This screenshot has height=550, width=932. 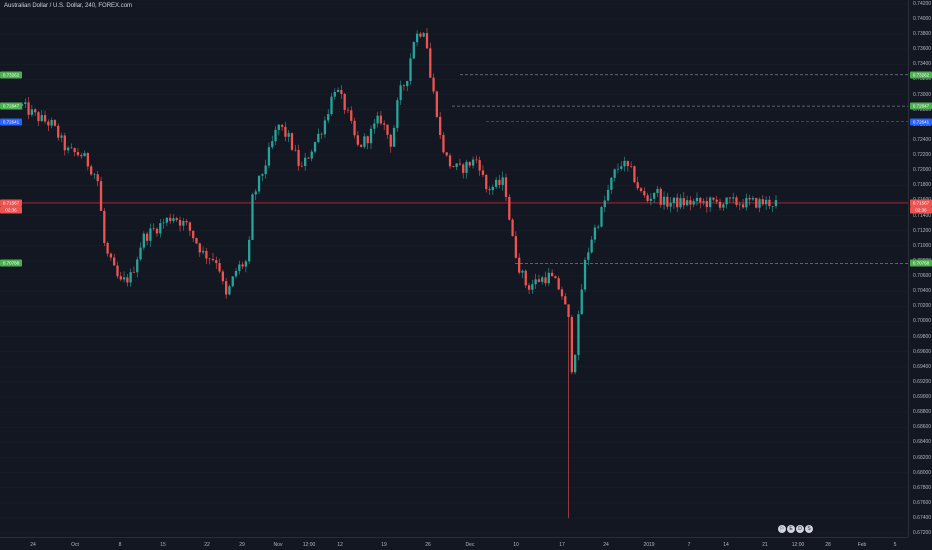 I want to click on price-tag: 02:36, so click(x=921, y=210).